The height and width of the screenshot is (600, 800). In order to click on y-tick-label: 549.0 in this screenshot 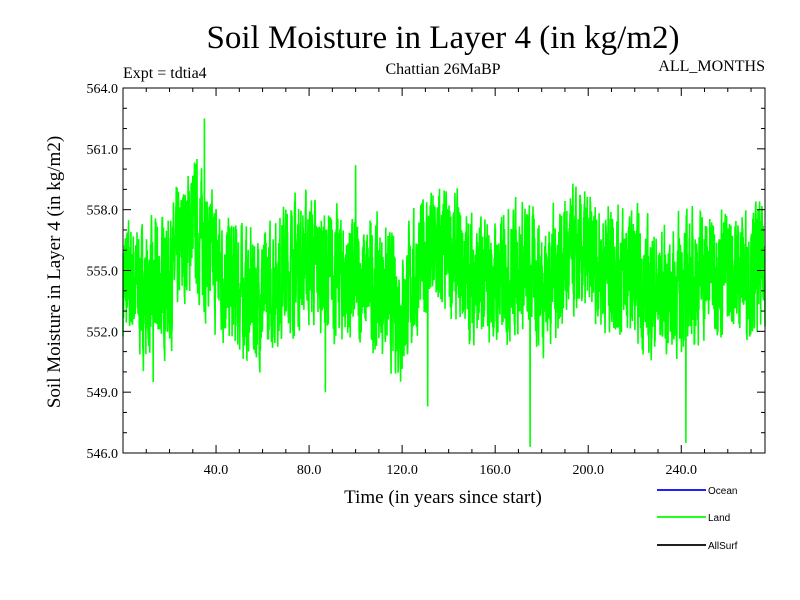, I will do `click(103, 393)`.